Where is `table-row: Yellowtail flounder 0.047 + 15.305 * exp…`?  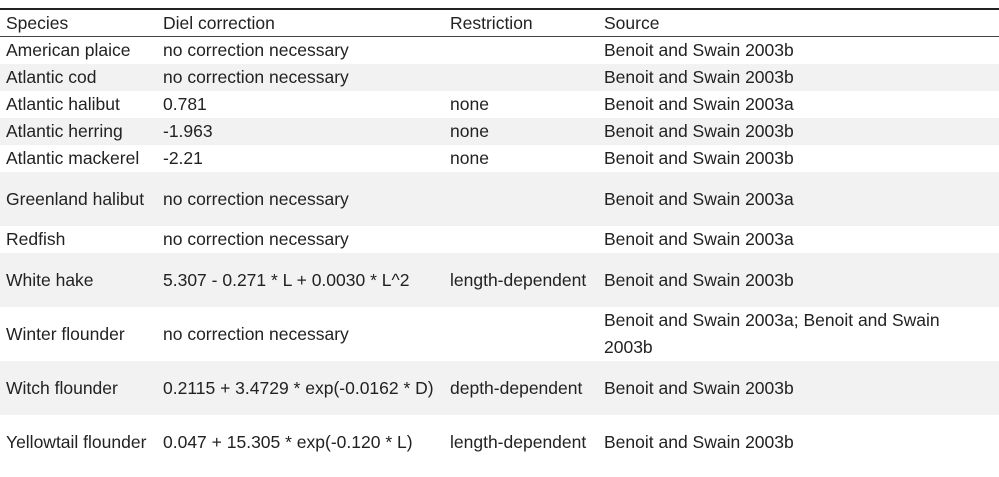 table-row: Yellowtail flounder 0.047 + 15.305 * exp… is located at coordinates (499, 442).